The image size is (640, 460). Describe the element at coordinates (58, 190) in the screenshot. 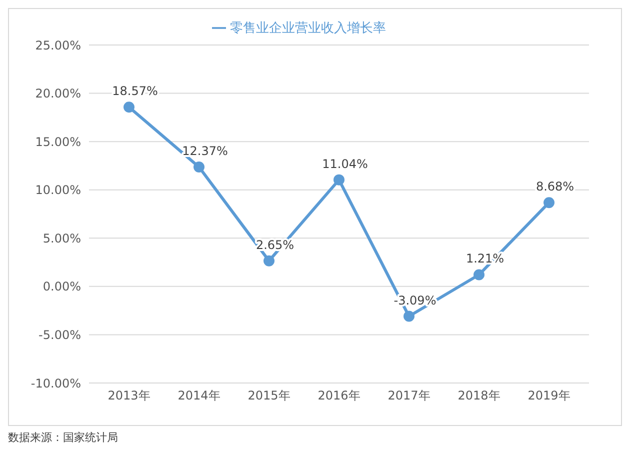

I see `y-tick-label: 10.00%` at that location.